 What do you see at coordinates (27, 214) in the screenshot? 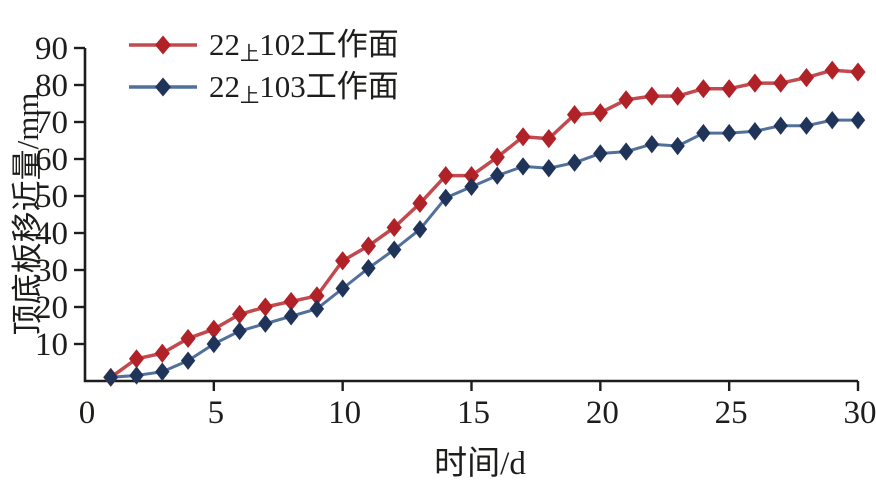
I see `y-axis-title: 顶底板移近量/mm` at bounding box center [27, 214].